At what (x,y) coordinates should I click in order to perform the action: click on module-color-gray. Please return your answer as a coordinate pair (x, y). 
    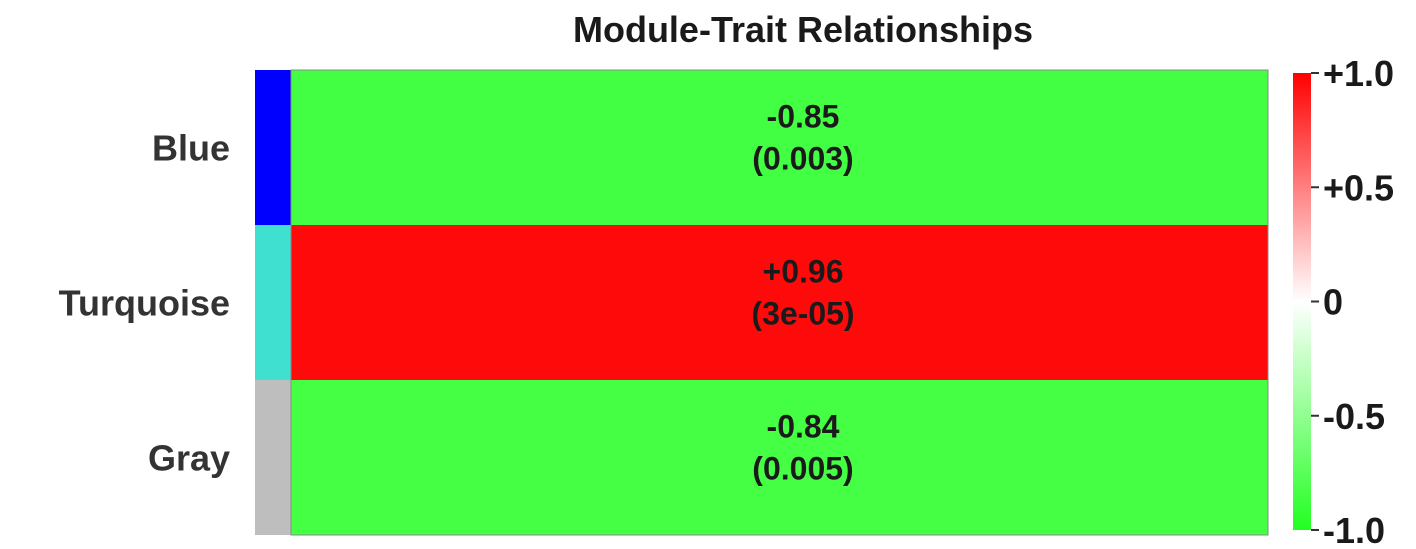
    Looking at the image, I should click on (273, 457).